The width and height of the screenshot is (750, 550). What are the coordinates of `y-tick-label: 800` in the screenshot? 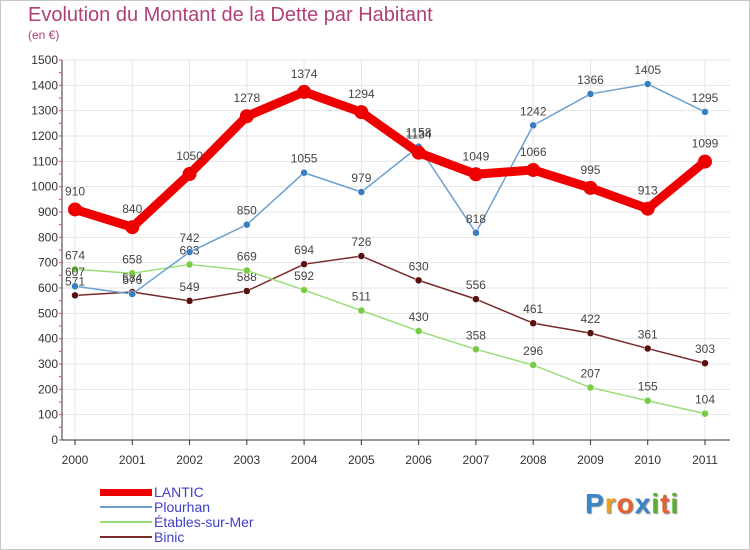 It's located at (48, 237).